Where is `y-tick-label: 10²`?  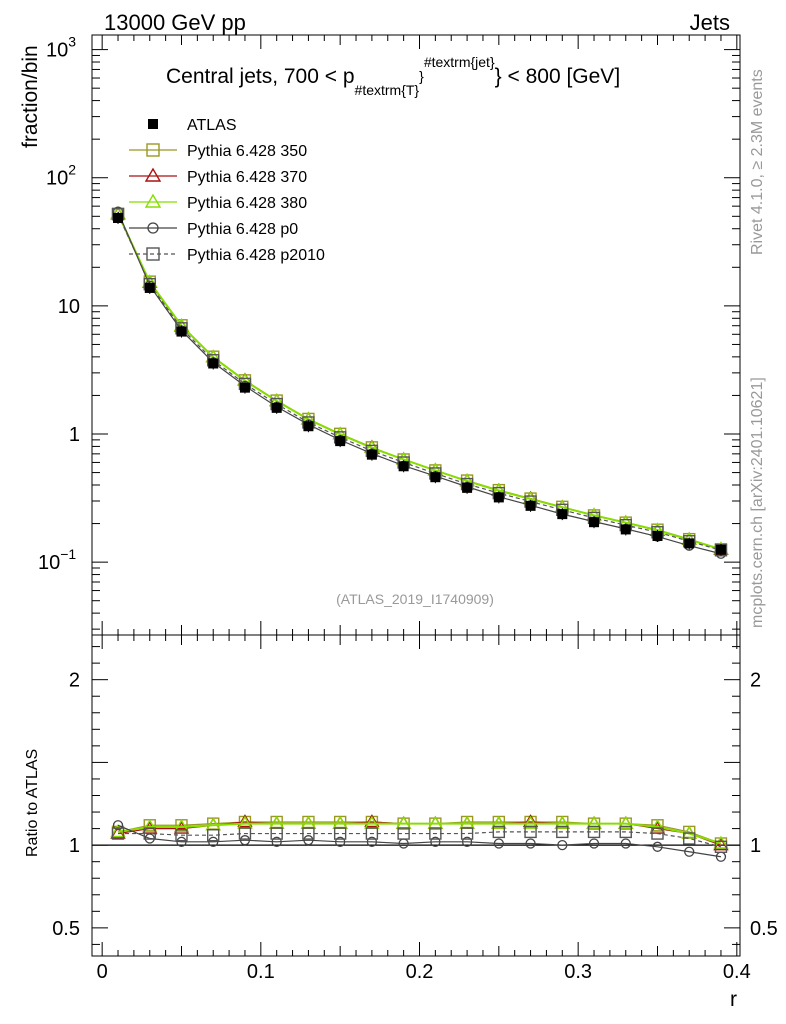
y-tick-label: 10² is located at coordinates (61, 176).